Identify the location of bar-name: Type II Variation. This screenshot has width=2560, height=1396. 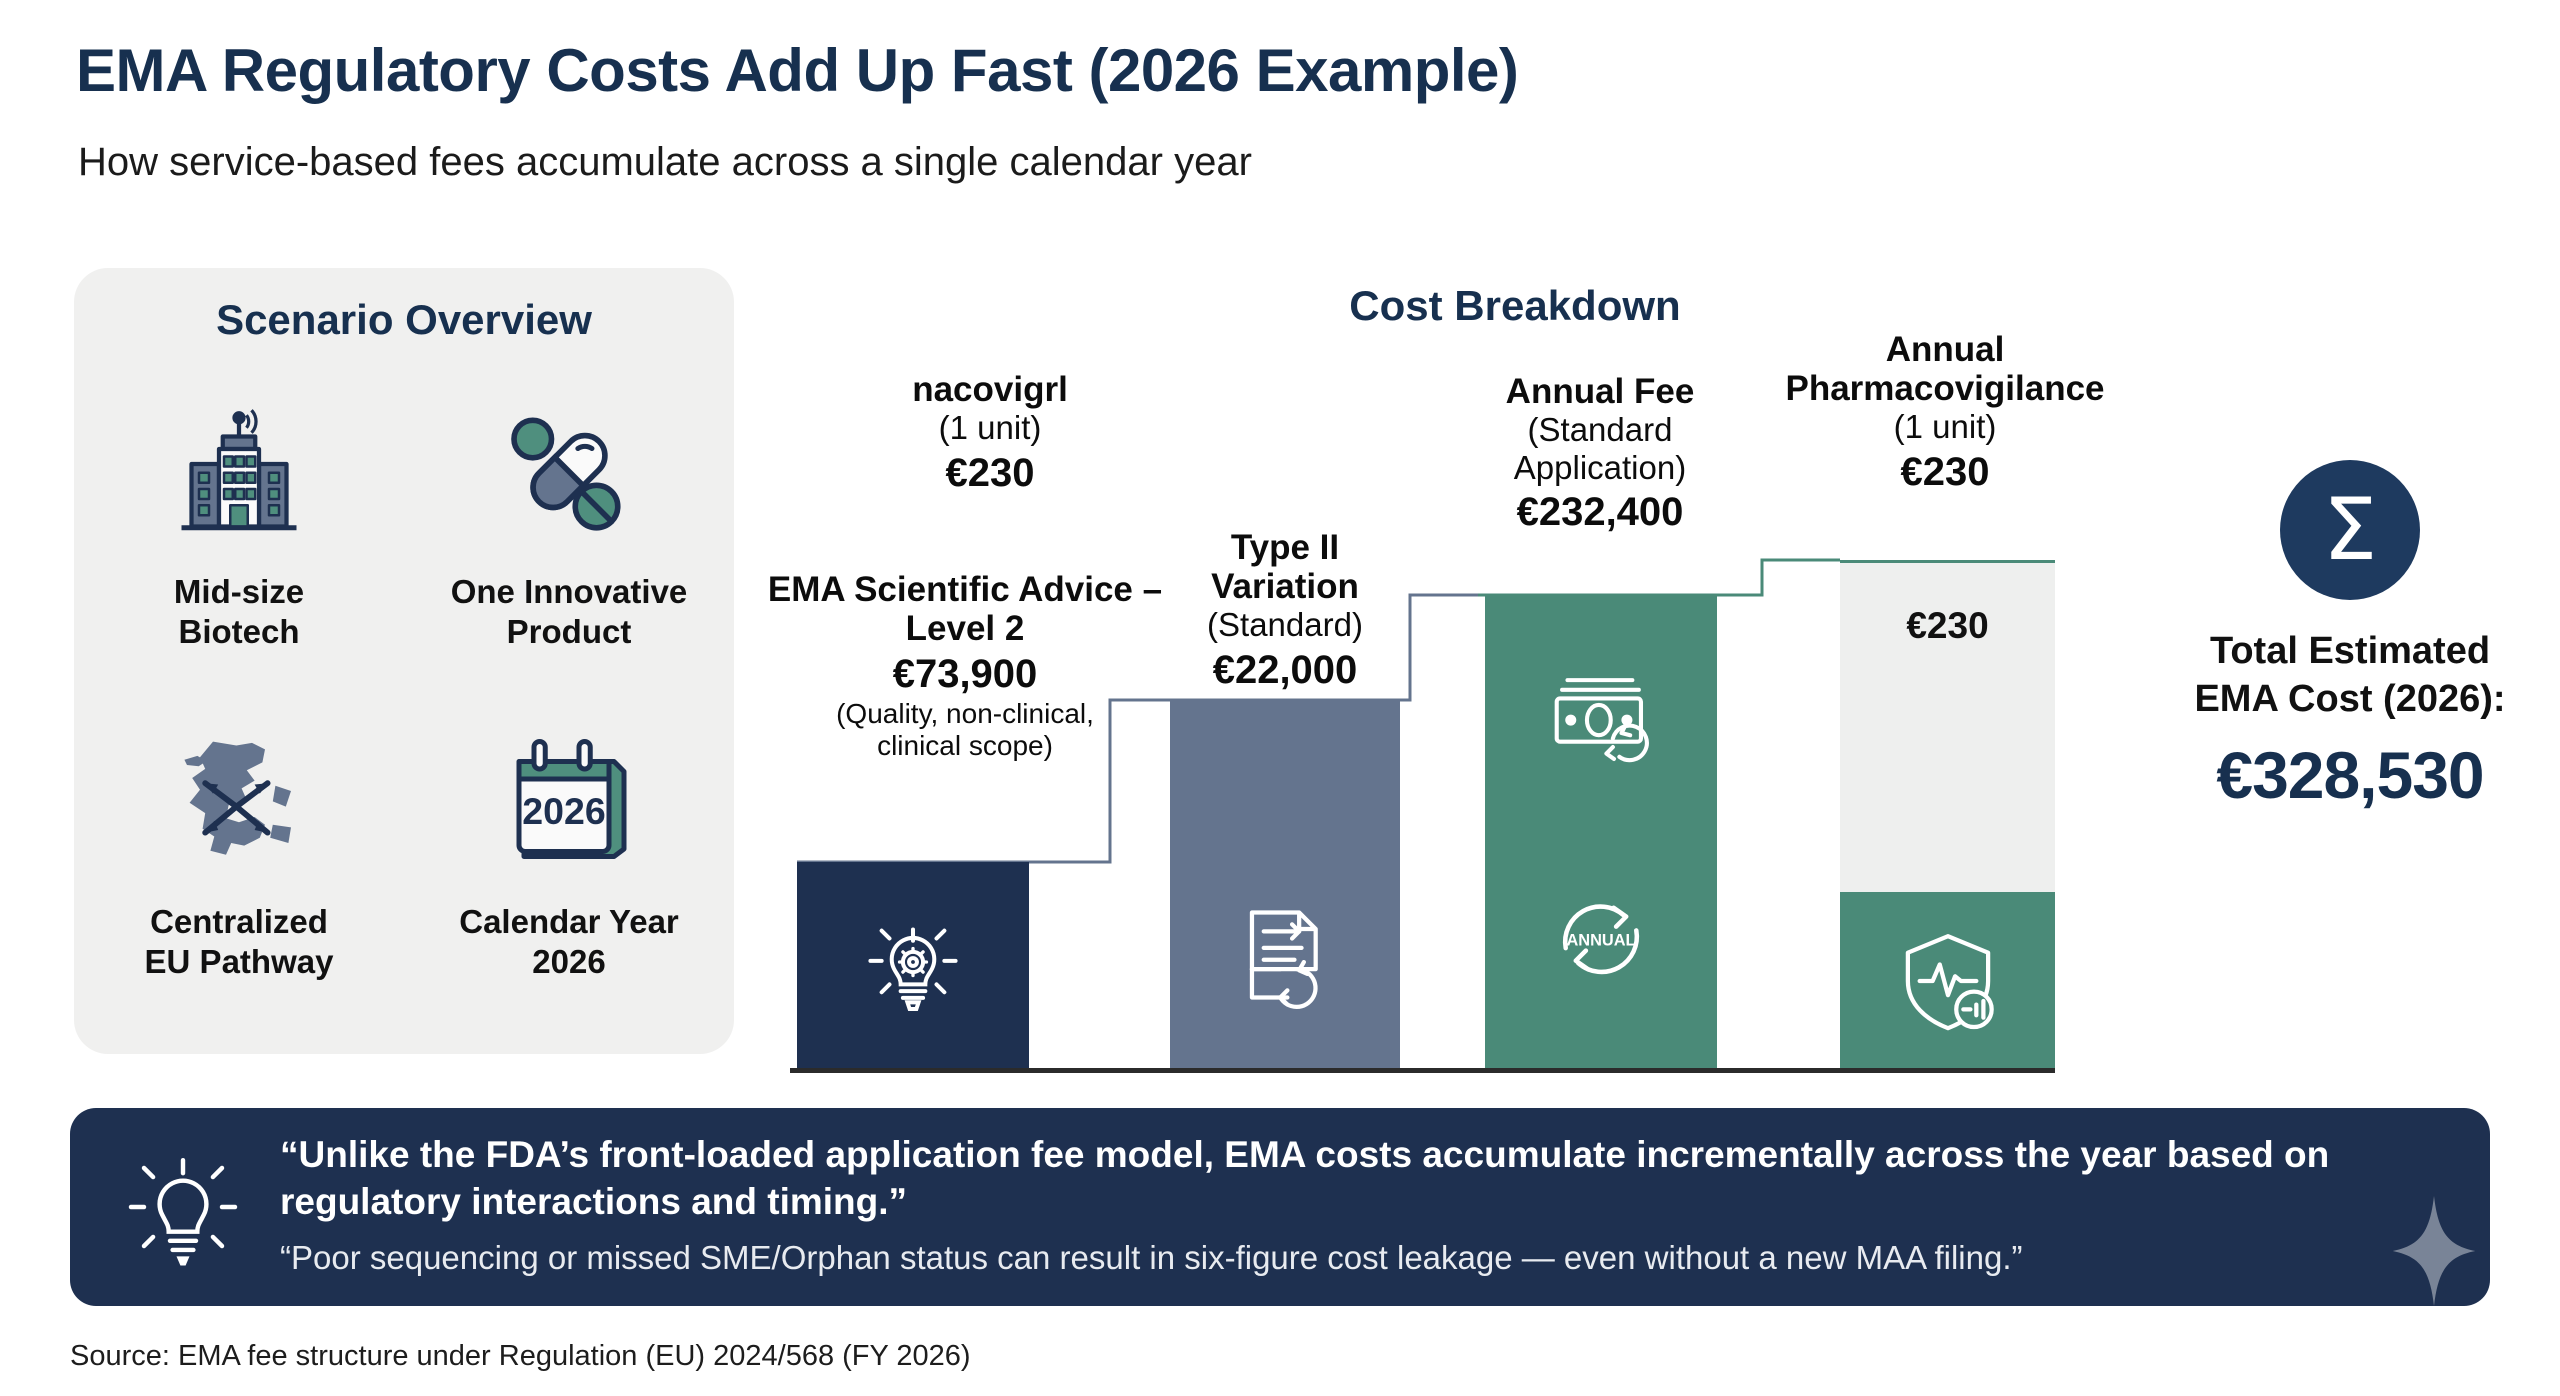
(1285, 567).